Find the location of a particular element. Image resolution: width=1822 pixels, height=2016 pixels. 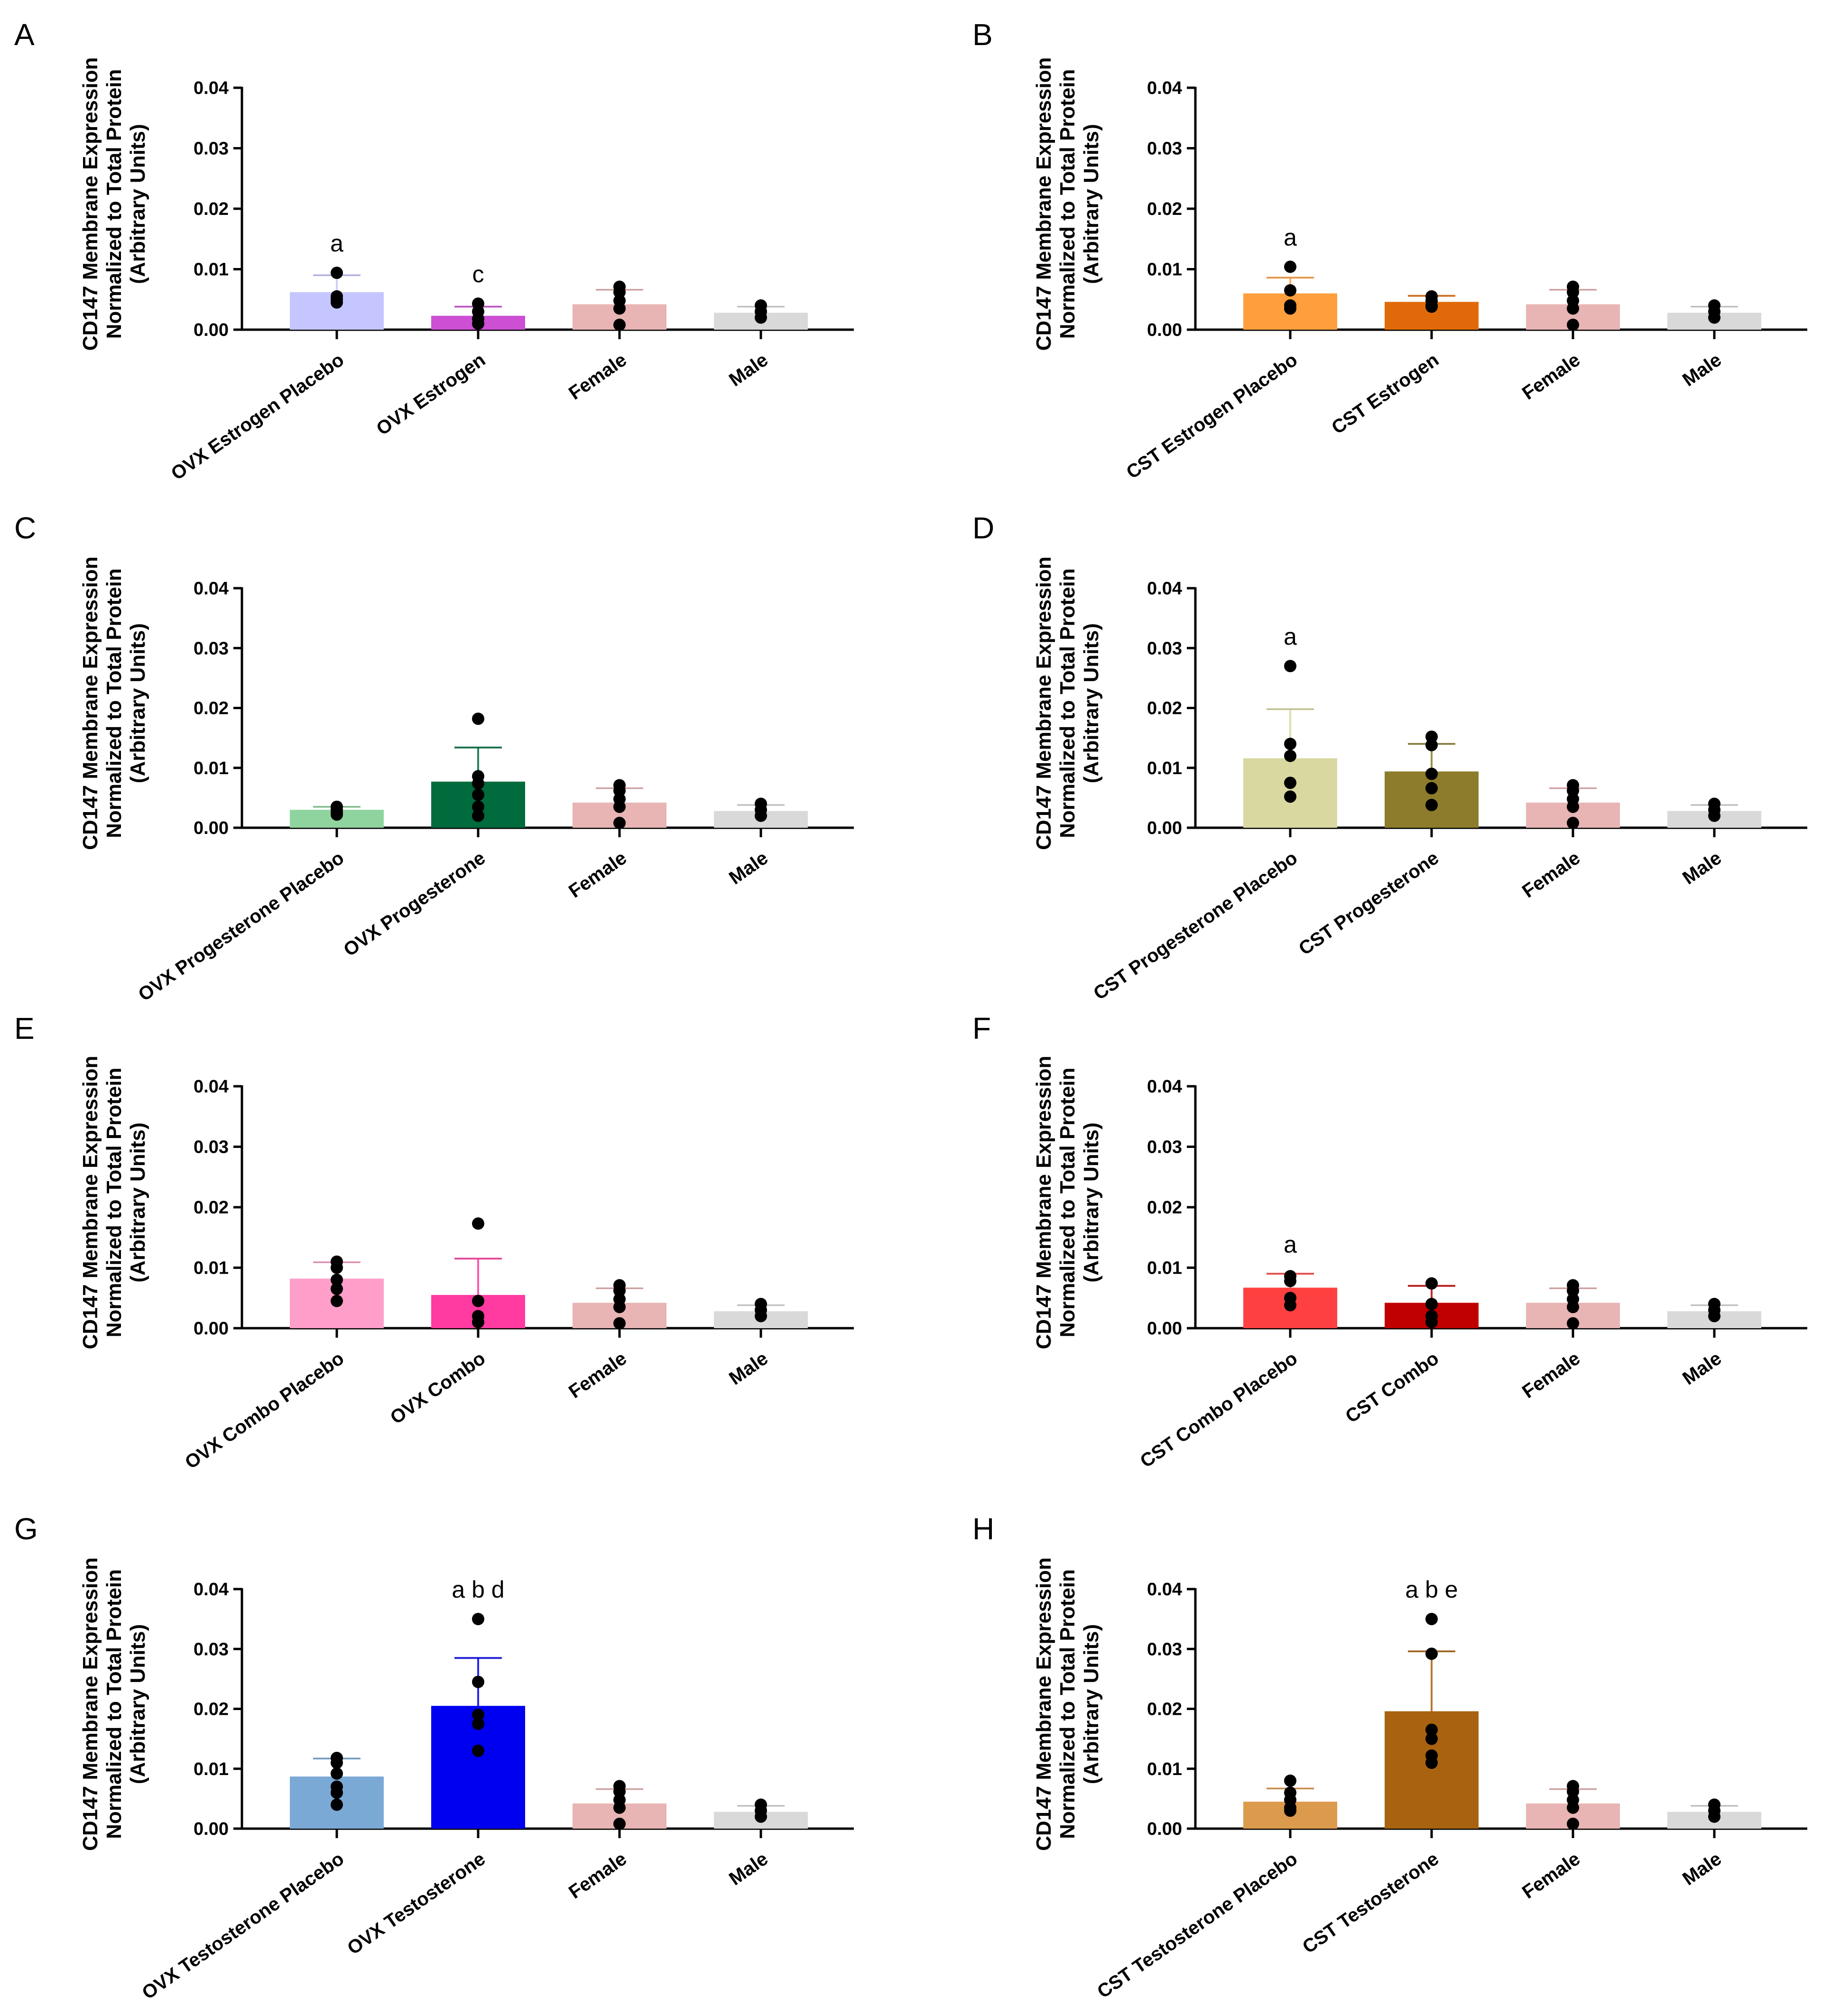

category-label: CST Testosterone is located at coordinates (1371, 1903).